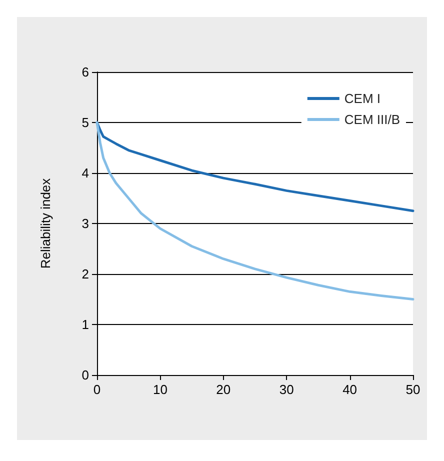  What do you see at coordinates (372, 119) in the screenshot?
I see `legend-label: CEM III/B` at bounding box center [372, 119].